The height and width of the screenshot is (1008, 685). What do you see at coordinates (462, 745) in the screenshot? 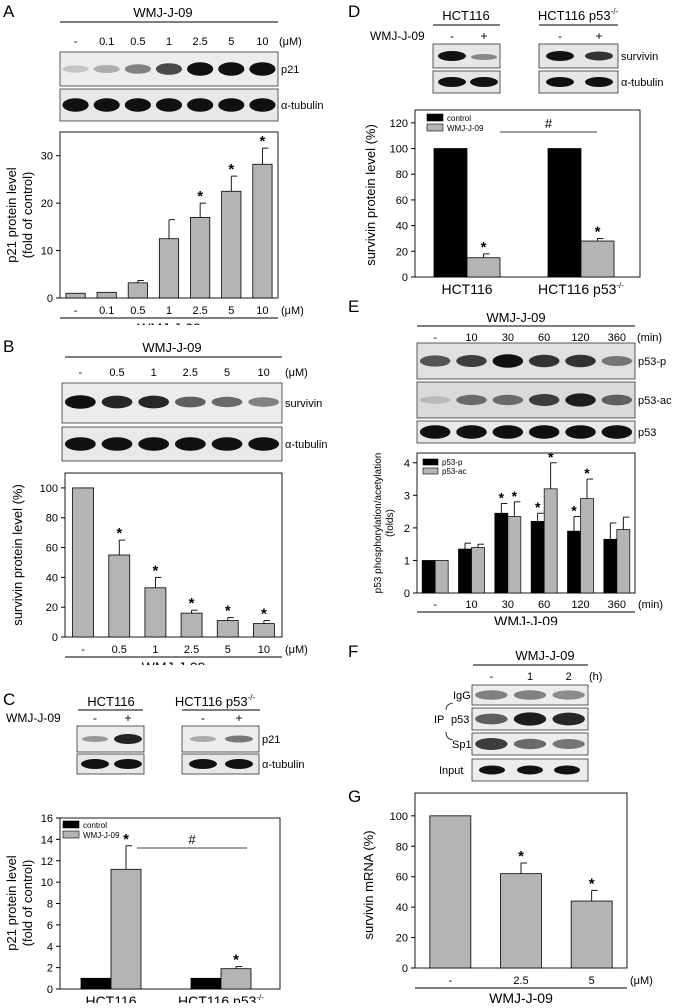
I see `panel-f-label-sp1: Sp1` at bounding box center [462, 745].